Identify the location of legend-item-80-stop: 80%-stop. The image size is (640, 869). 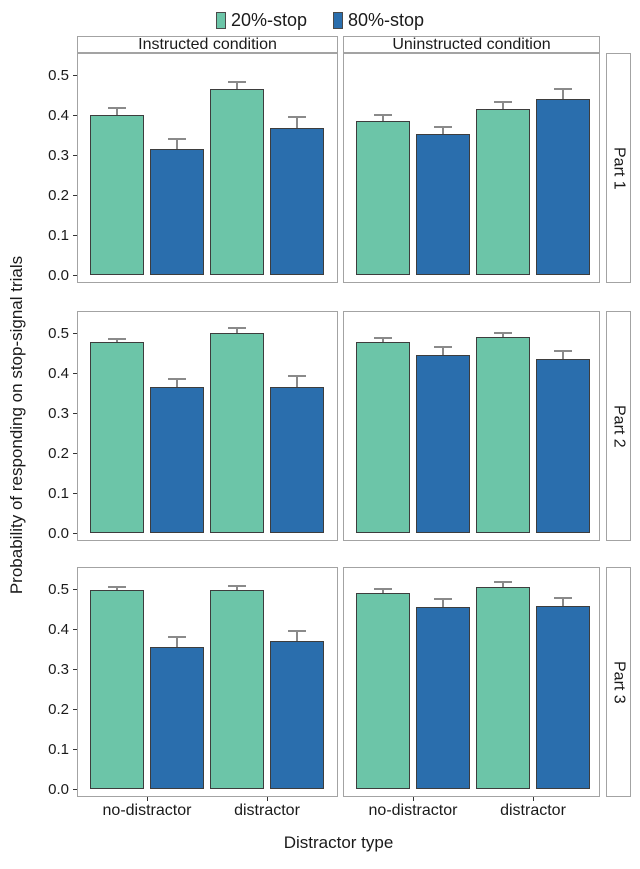
(378, 20).